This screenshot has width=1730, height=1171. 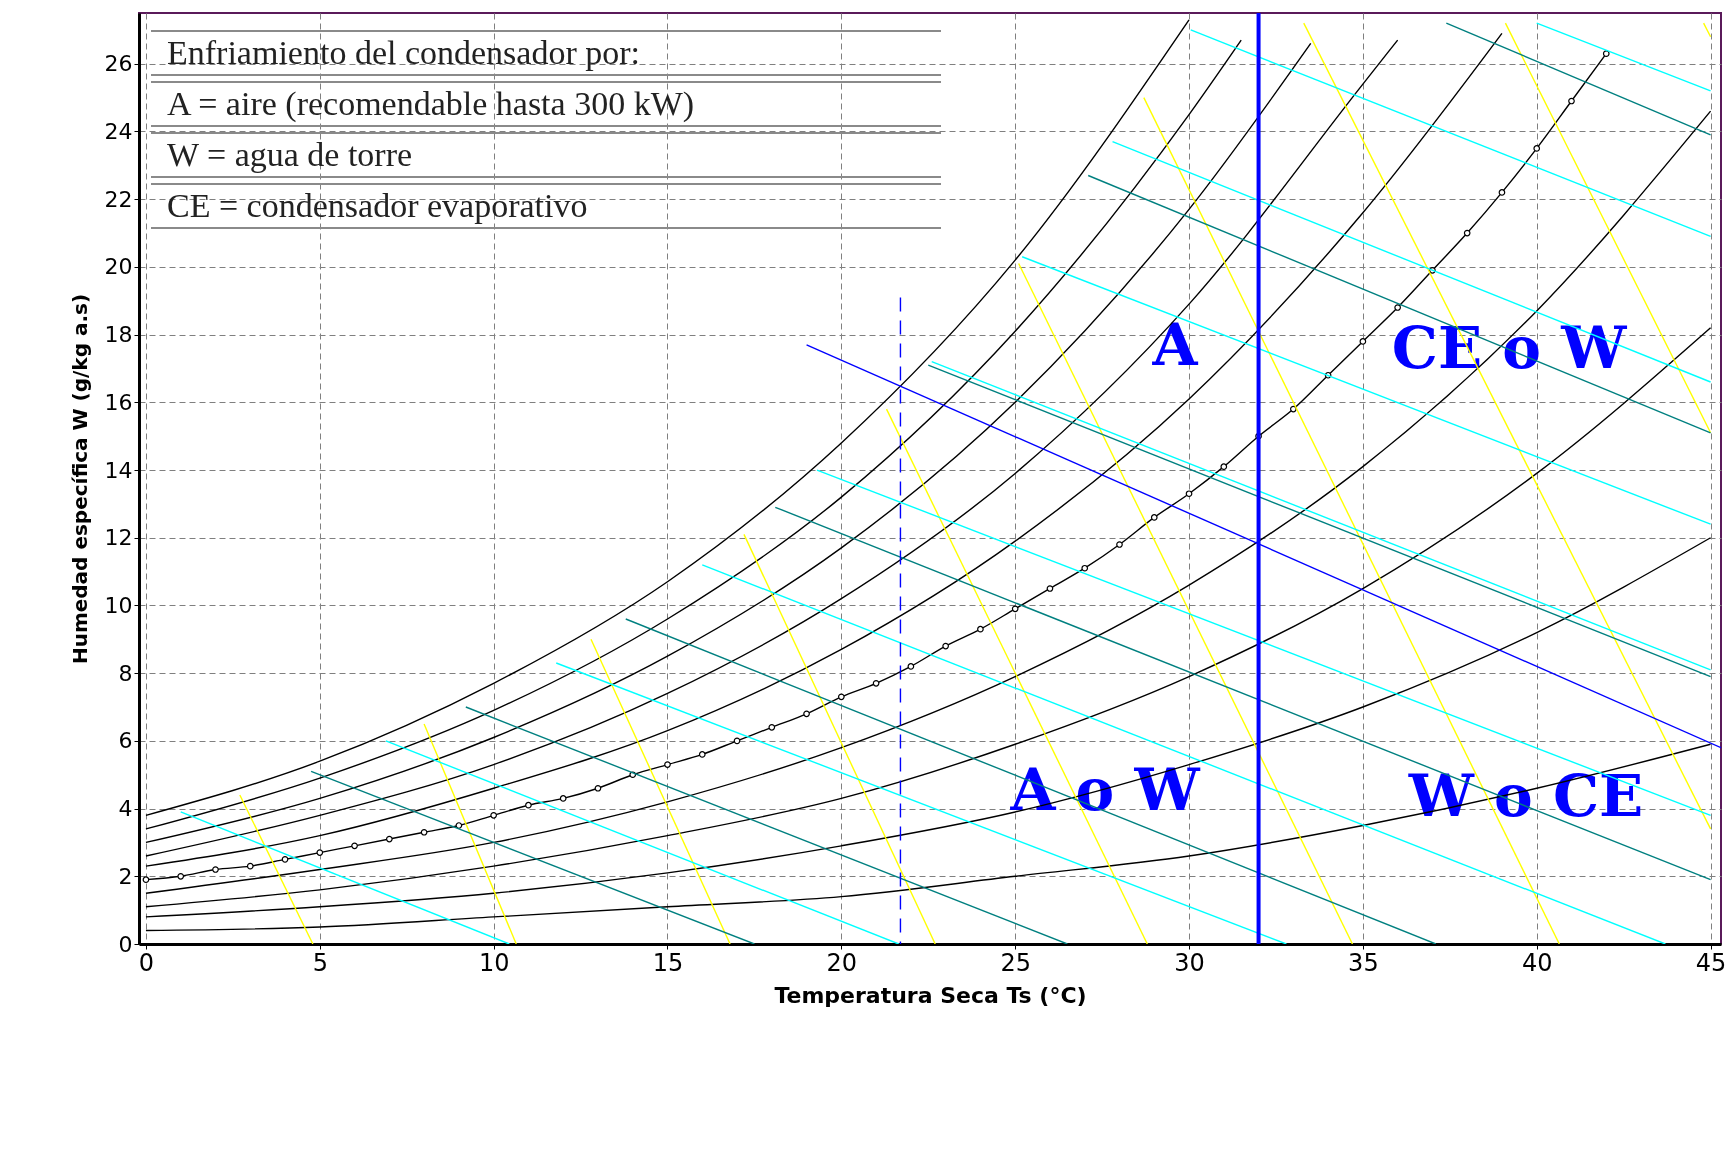 What do you see at coordinates (125, 741) in the screenshot?
I see `y-tick-label: 6` at bounding box center [125, 741].